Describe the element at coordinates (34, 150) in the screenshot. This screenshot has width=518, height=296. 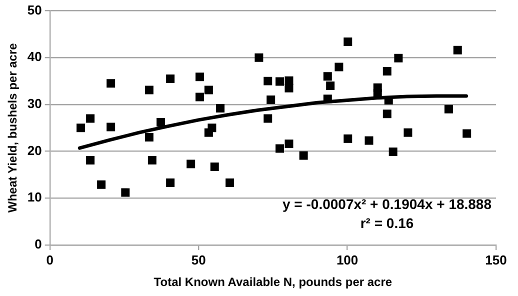
I see `y-tick-label: 20` at that location.